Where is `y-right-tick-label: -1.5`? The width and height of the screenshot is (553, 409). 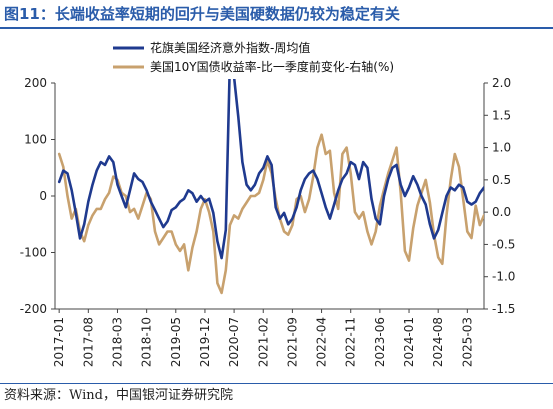 y-right-tick-label: -1.5 is located at coordinates (503, 309).